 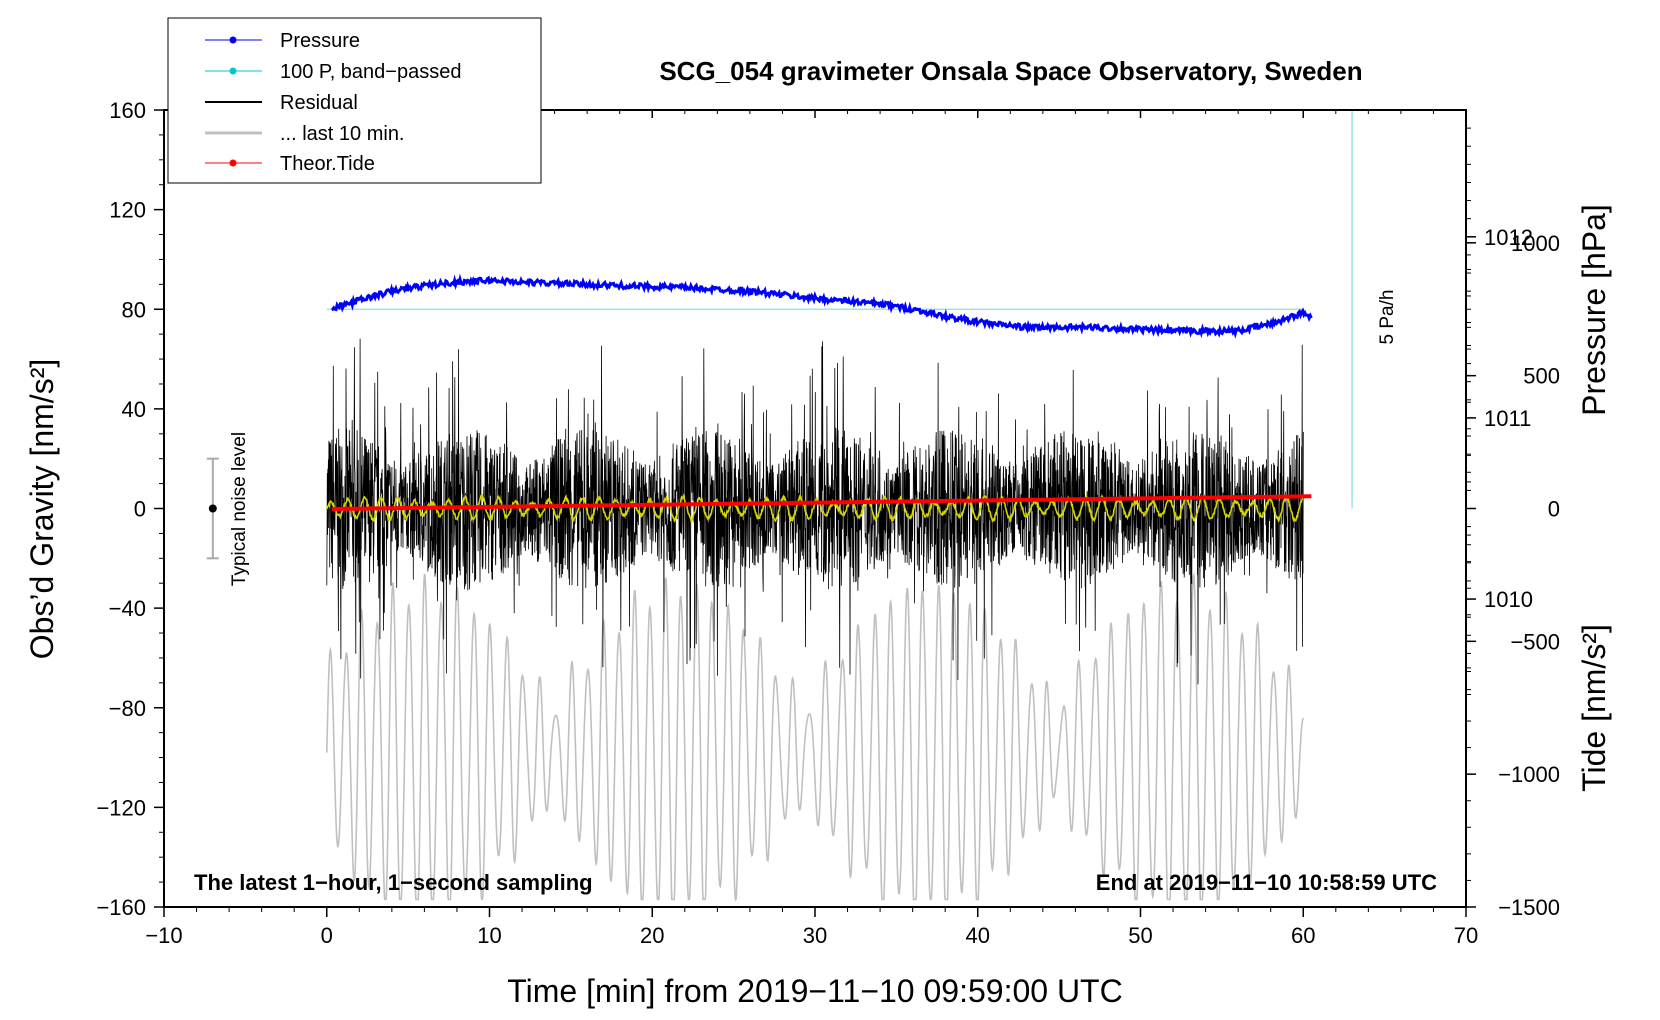 I want to click on y-tick-label-5: −40, so click(x=127, y=608).